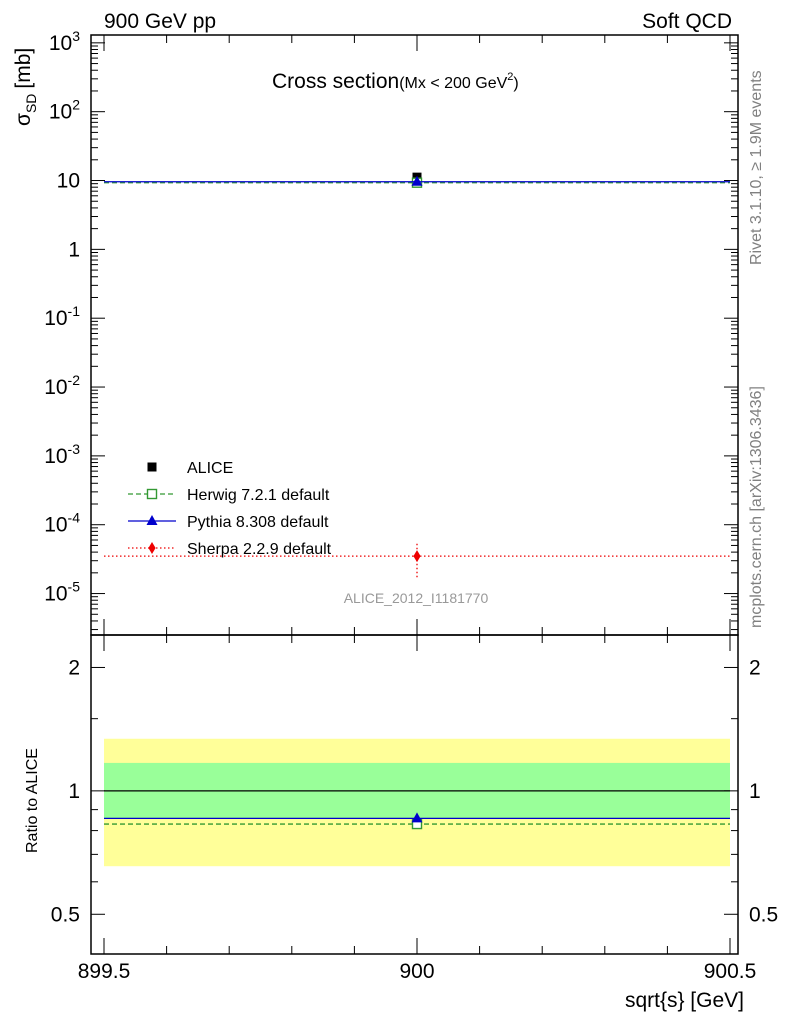  I want to click on ratio-series-pythia-8-308-default, so click(417, 817).